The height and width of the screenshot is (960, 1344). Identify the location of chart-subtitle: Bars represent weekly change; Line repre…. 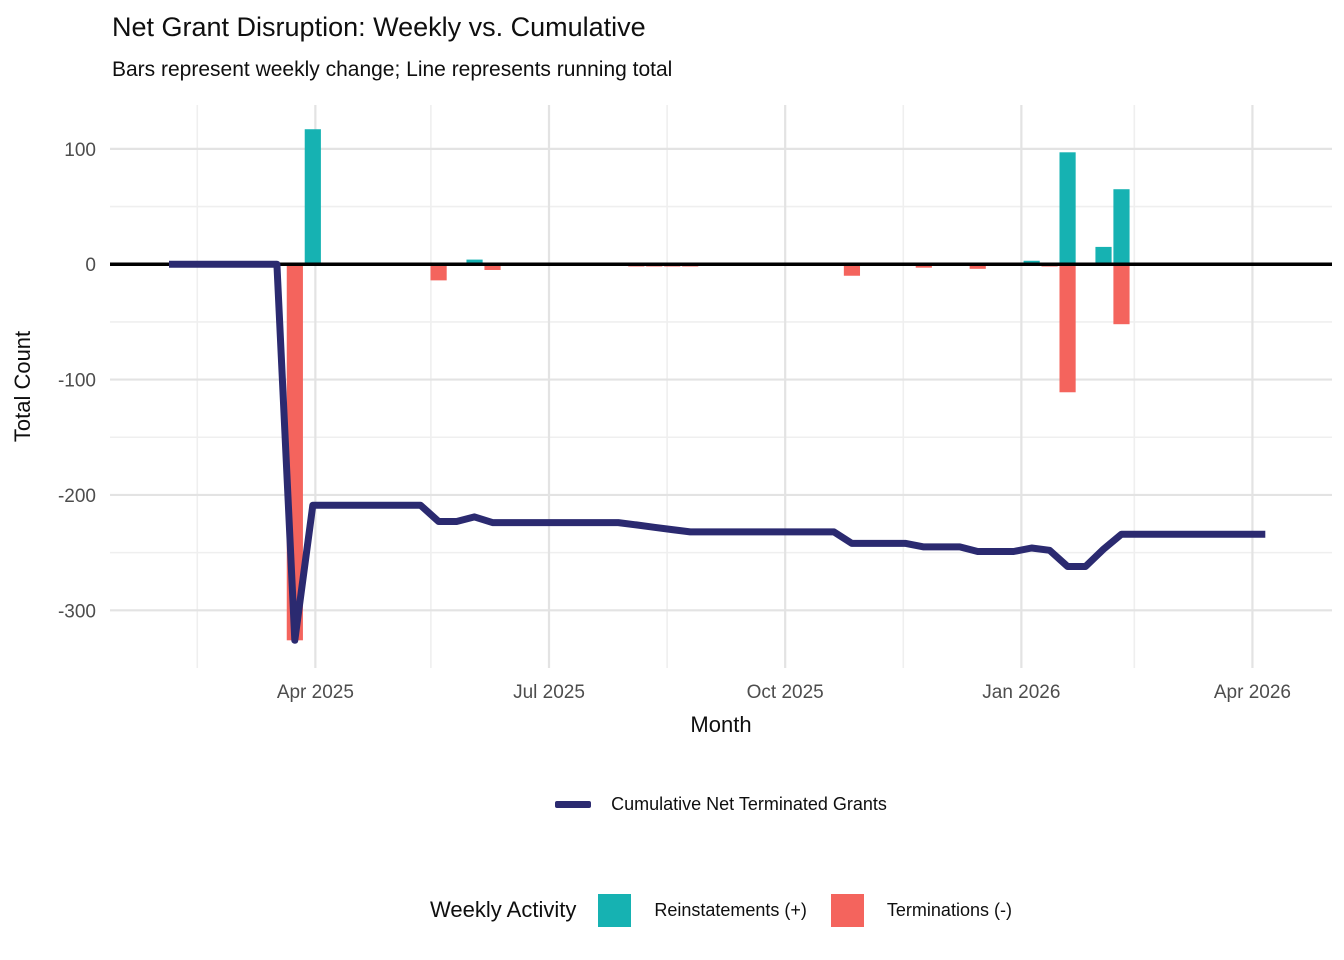
(392, 69).